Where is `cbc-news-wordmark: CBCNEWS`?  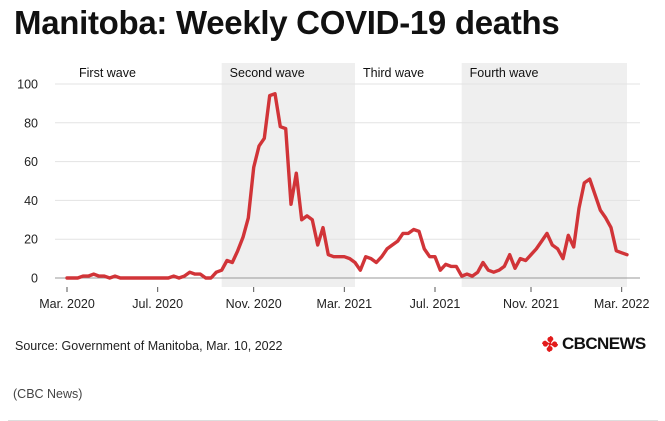
cbc-news-wordmark: CBCNEWS is located at coordinates (604, 343).